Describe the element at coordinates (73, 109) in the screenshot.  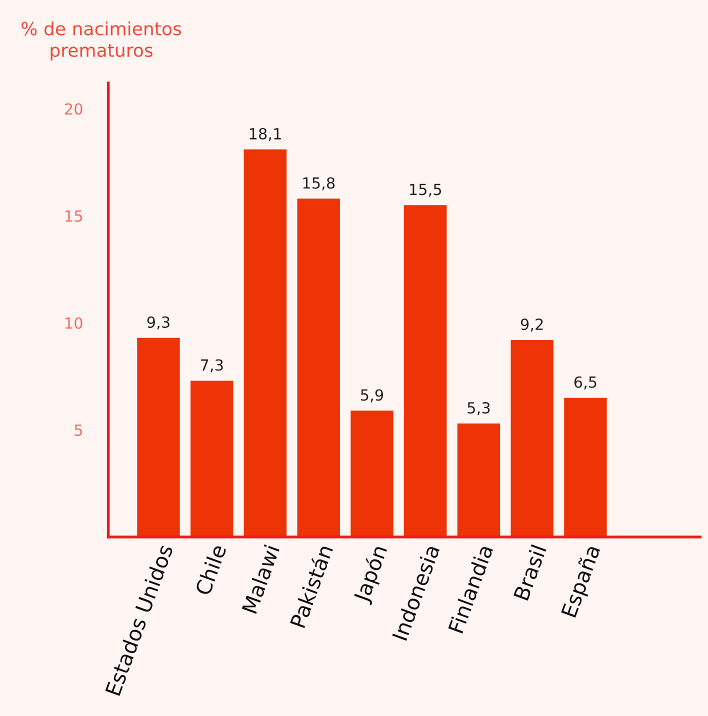
I see `y-tick-label: 20` at that location.